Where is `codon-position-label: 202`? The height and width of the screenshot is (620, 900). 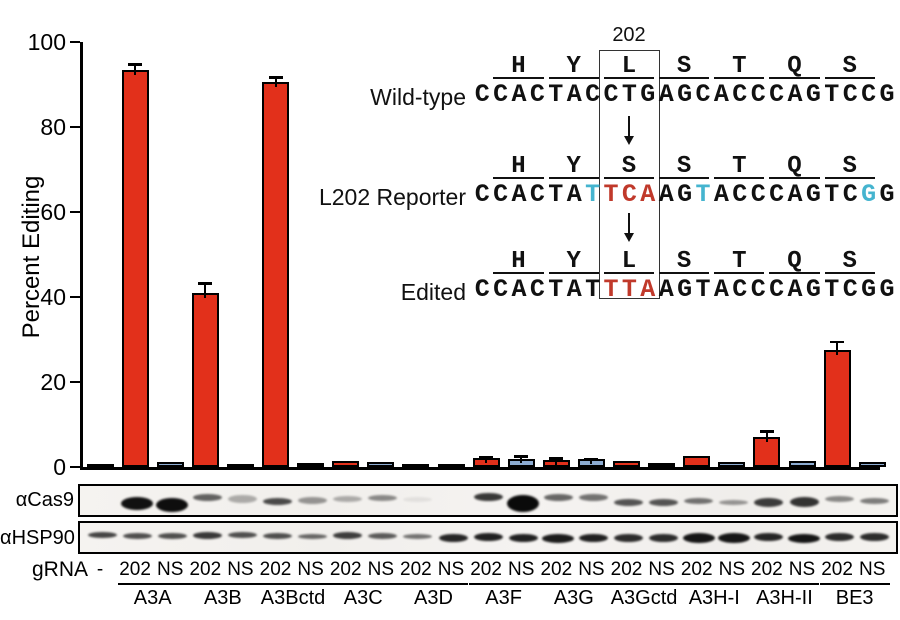
codon-position-label: 202 is located at coordinates (629, 35).